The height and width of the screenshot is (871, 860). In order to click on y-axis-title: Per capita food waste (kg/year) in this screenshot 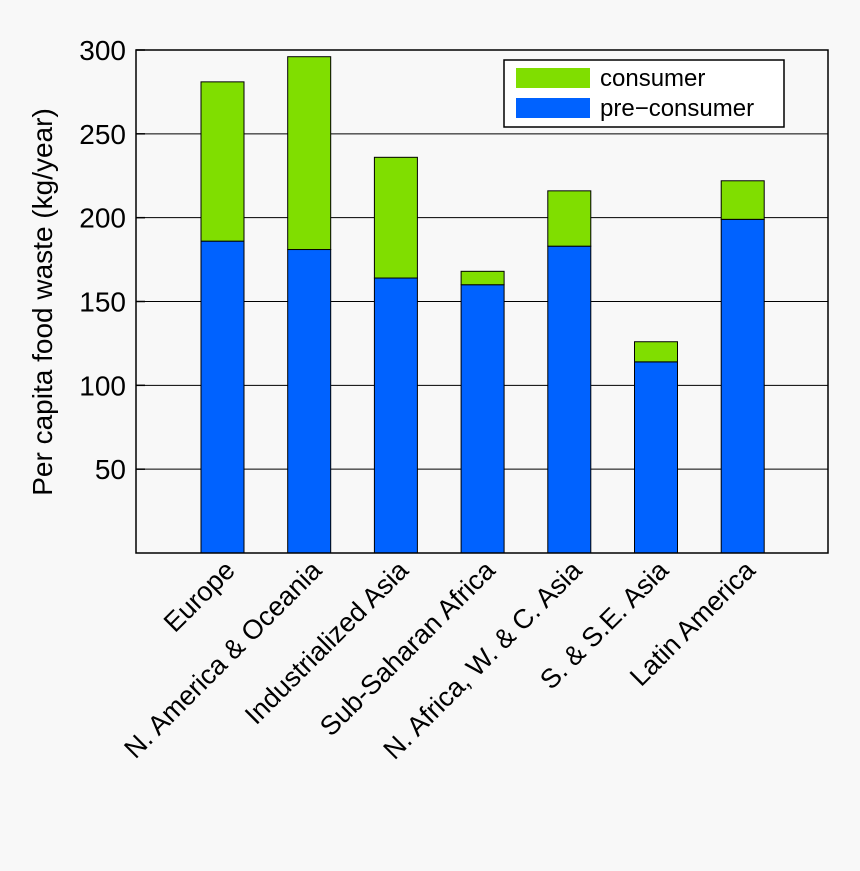, I will do `click(42, 302)`.